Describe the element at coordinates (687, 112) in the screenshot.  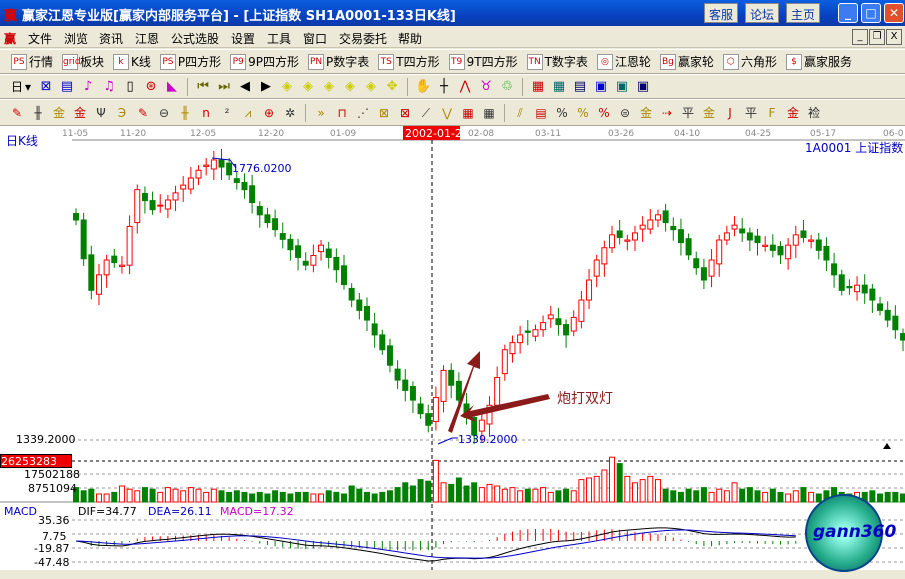
I see `gold-time-icon: 平` at that location.